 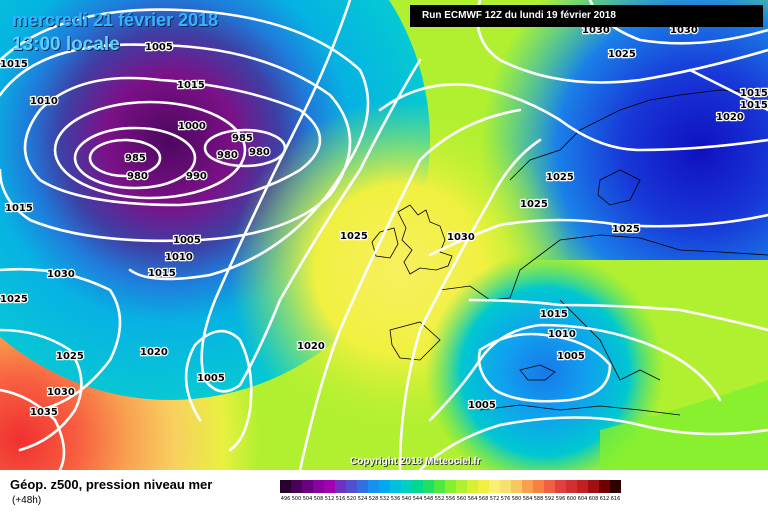 I want to click on scale-label: 548, so click(x=428, y=499).